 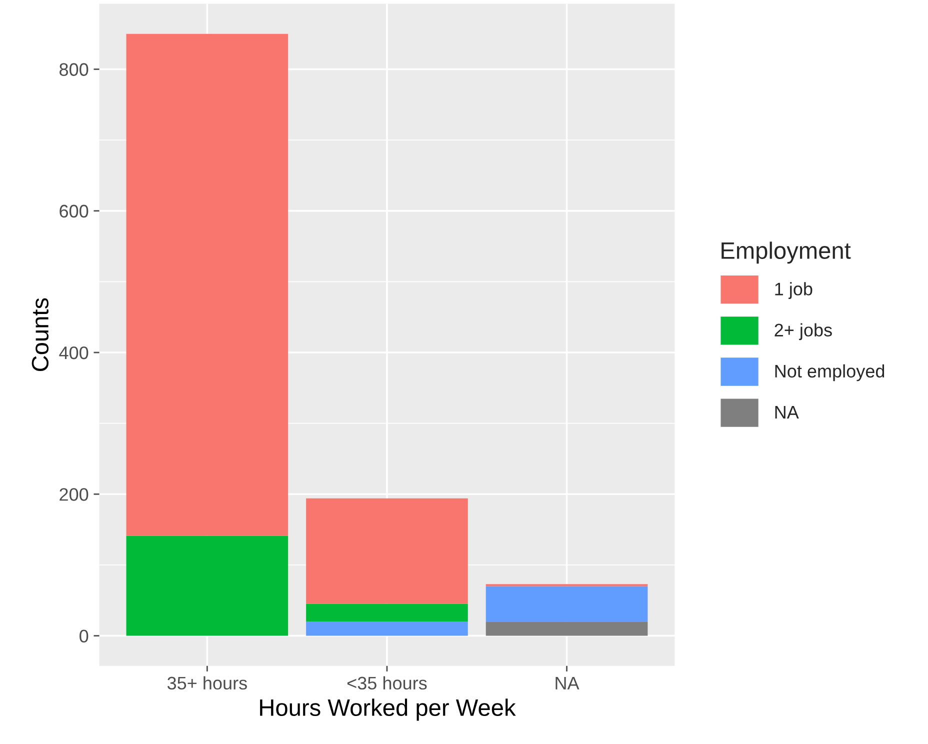 I want to click on legend-label: Not employed, so click(x=829, y=373).